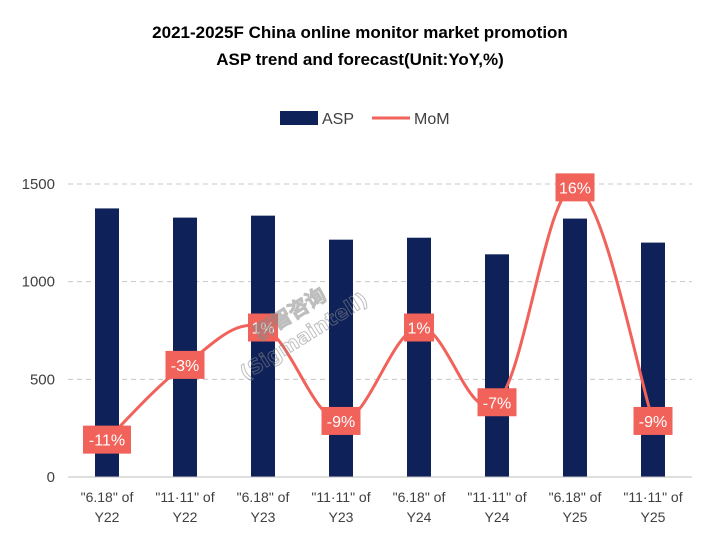 The image size is (724, 550). What do you see at coordinates (496, 507) in the screenshot?
I see `x-tick-label: "11·11" of Y24` at bounding box center [496, 507].